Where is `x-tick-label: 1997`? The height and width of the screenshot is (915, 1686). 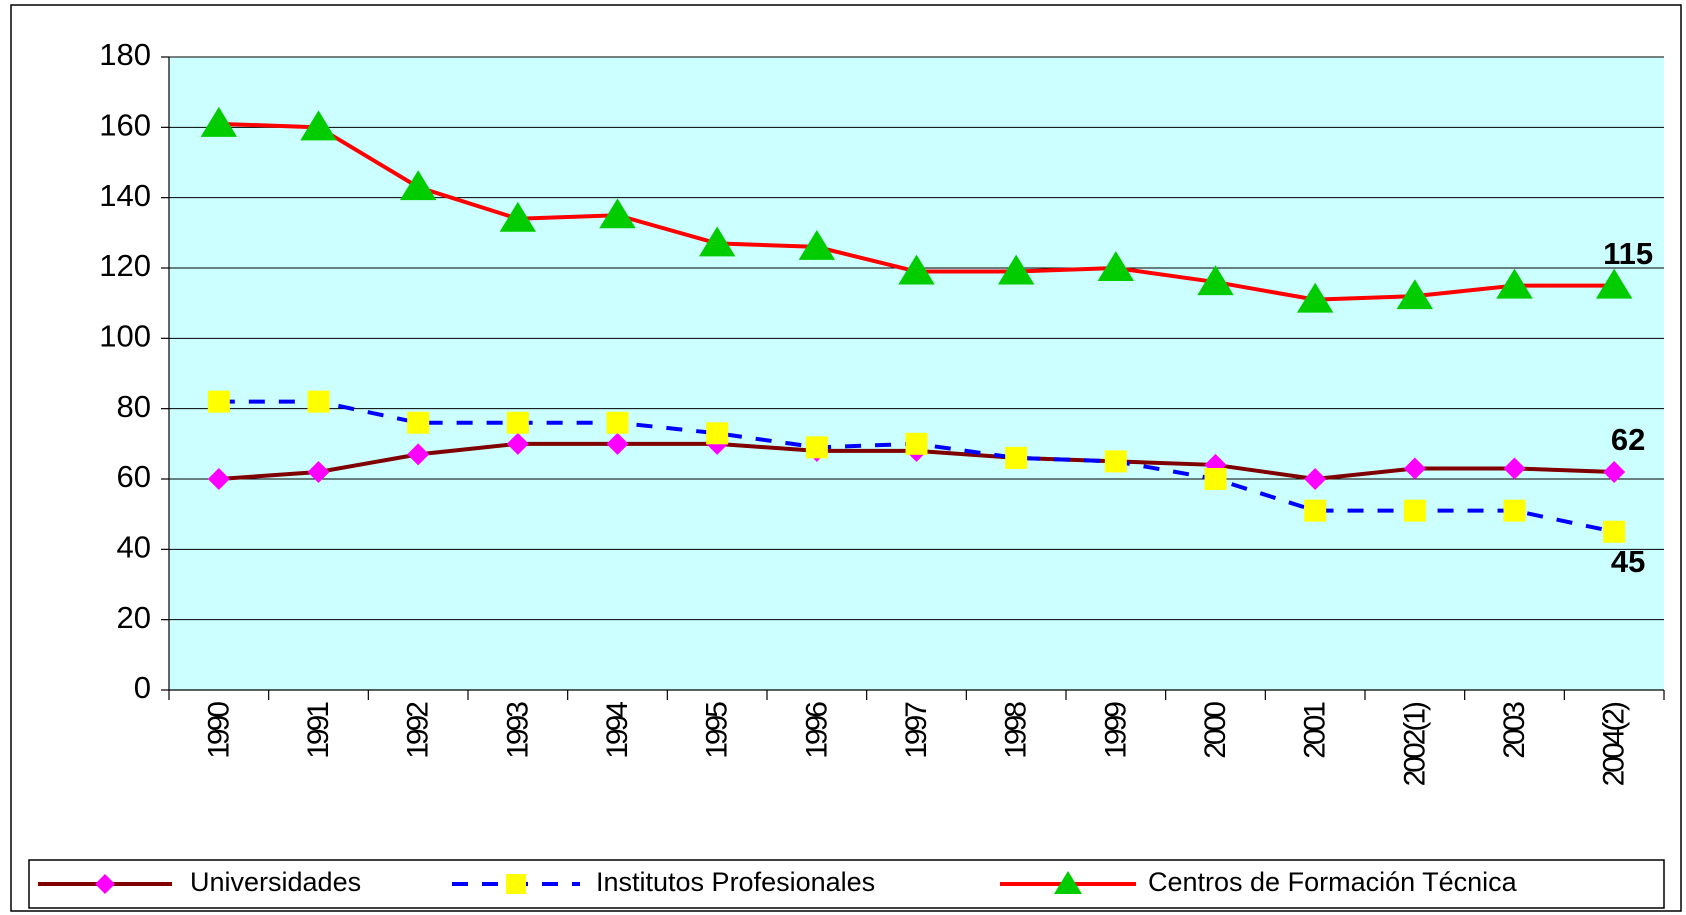
x-tick-label: 1997 is located at coordinates (916, 730).